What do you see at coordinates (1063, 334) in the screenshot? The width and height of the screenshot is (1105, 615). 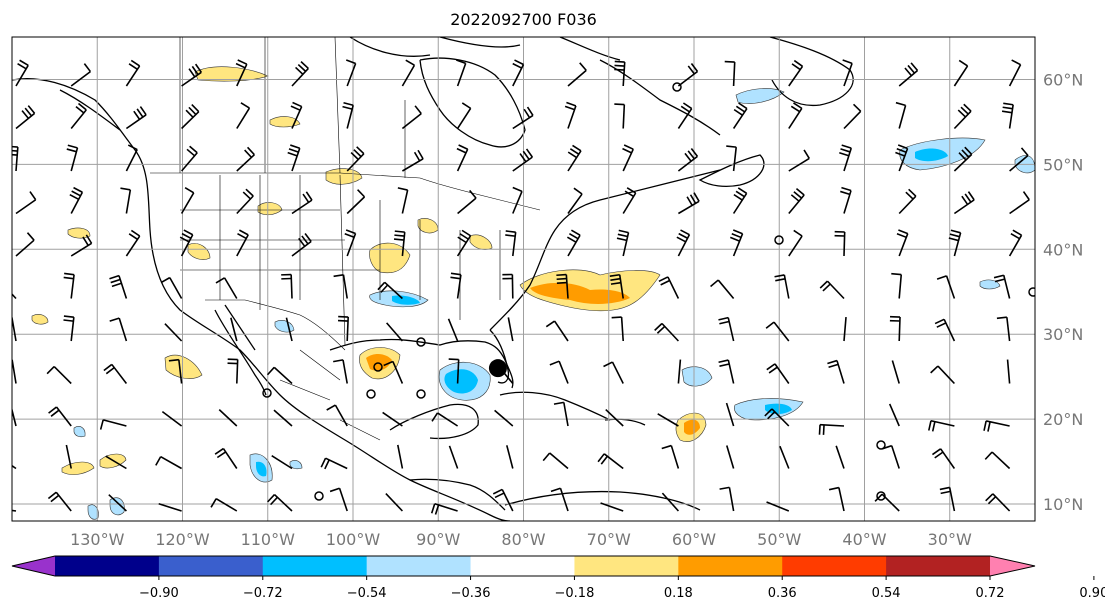 I see `latitude-label: 30°N` at bounding box center [1063, 334].